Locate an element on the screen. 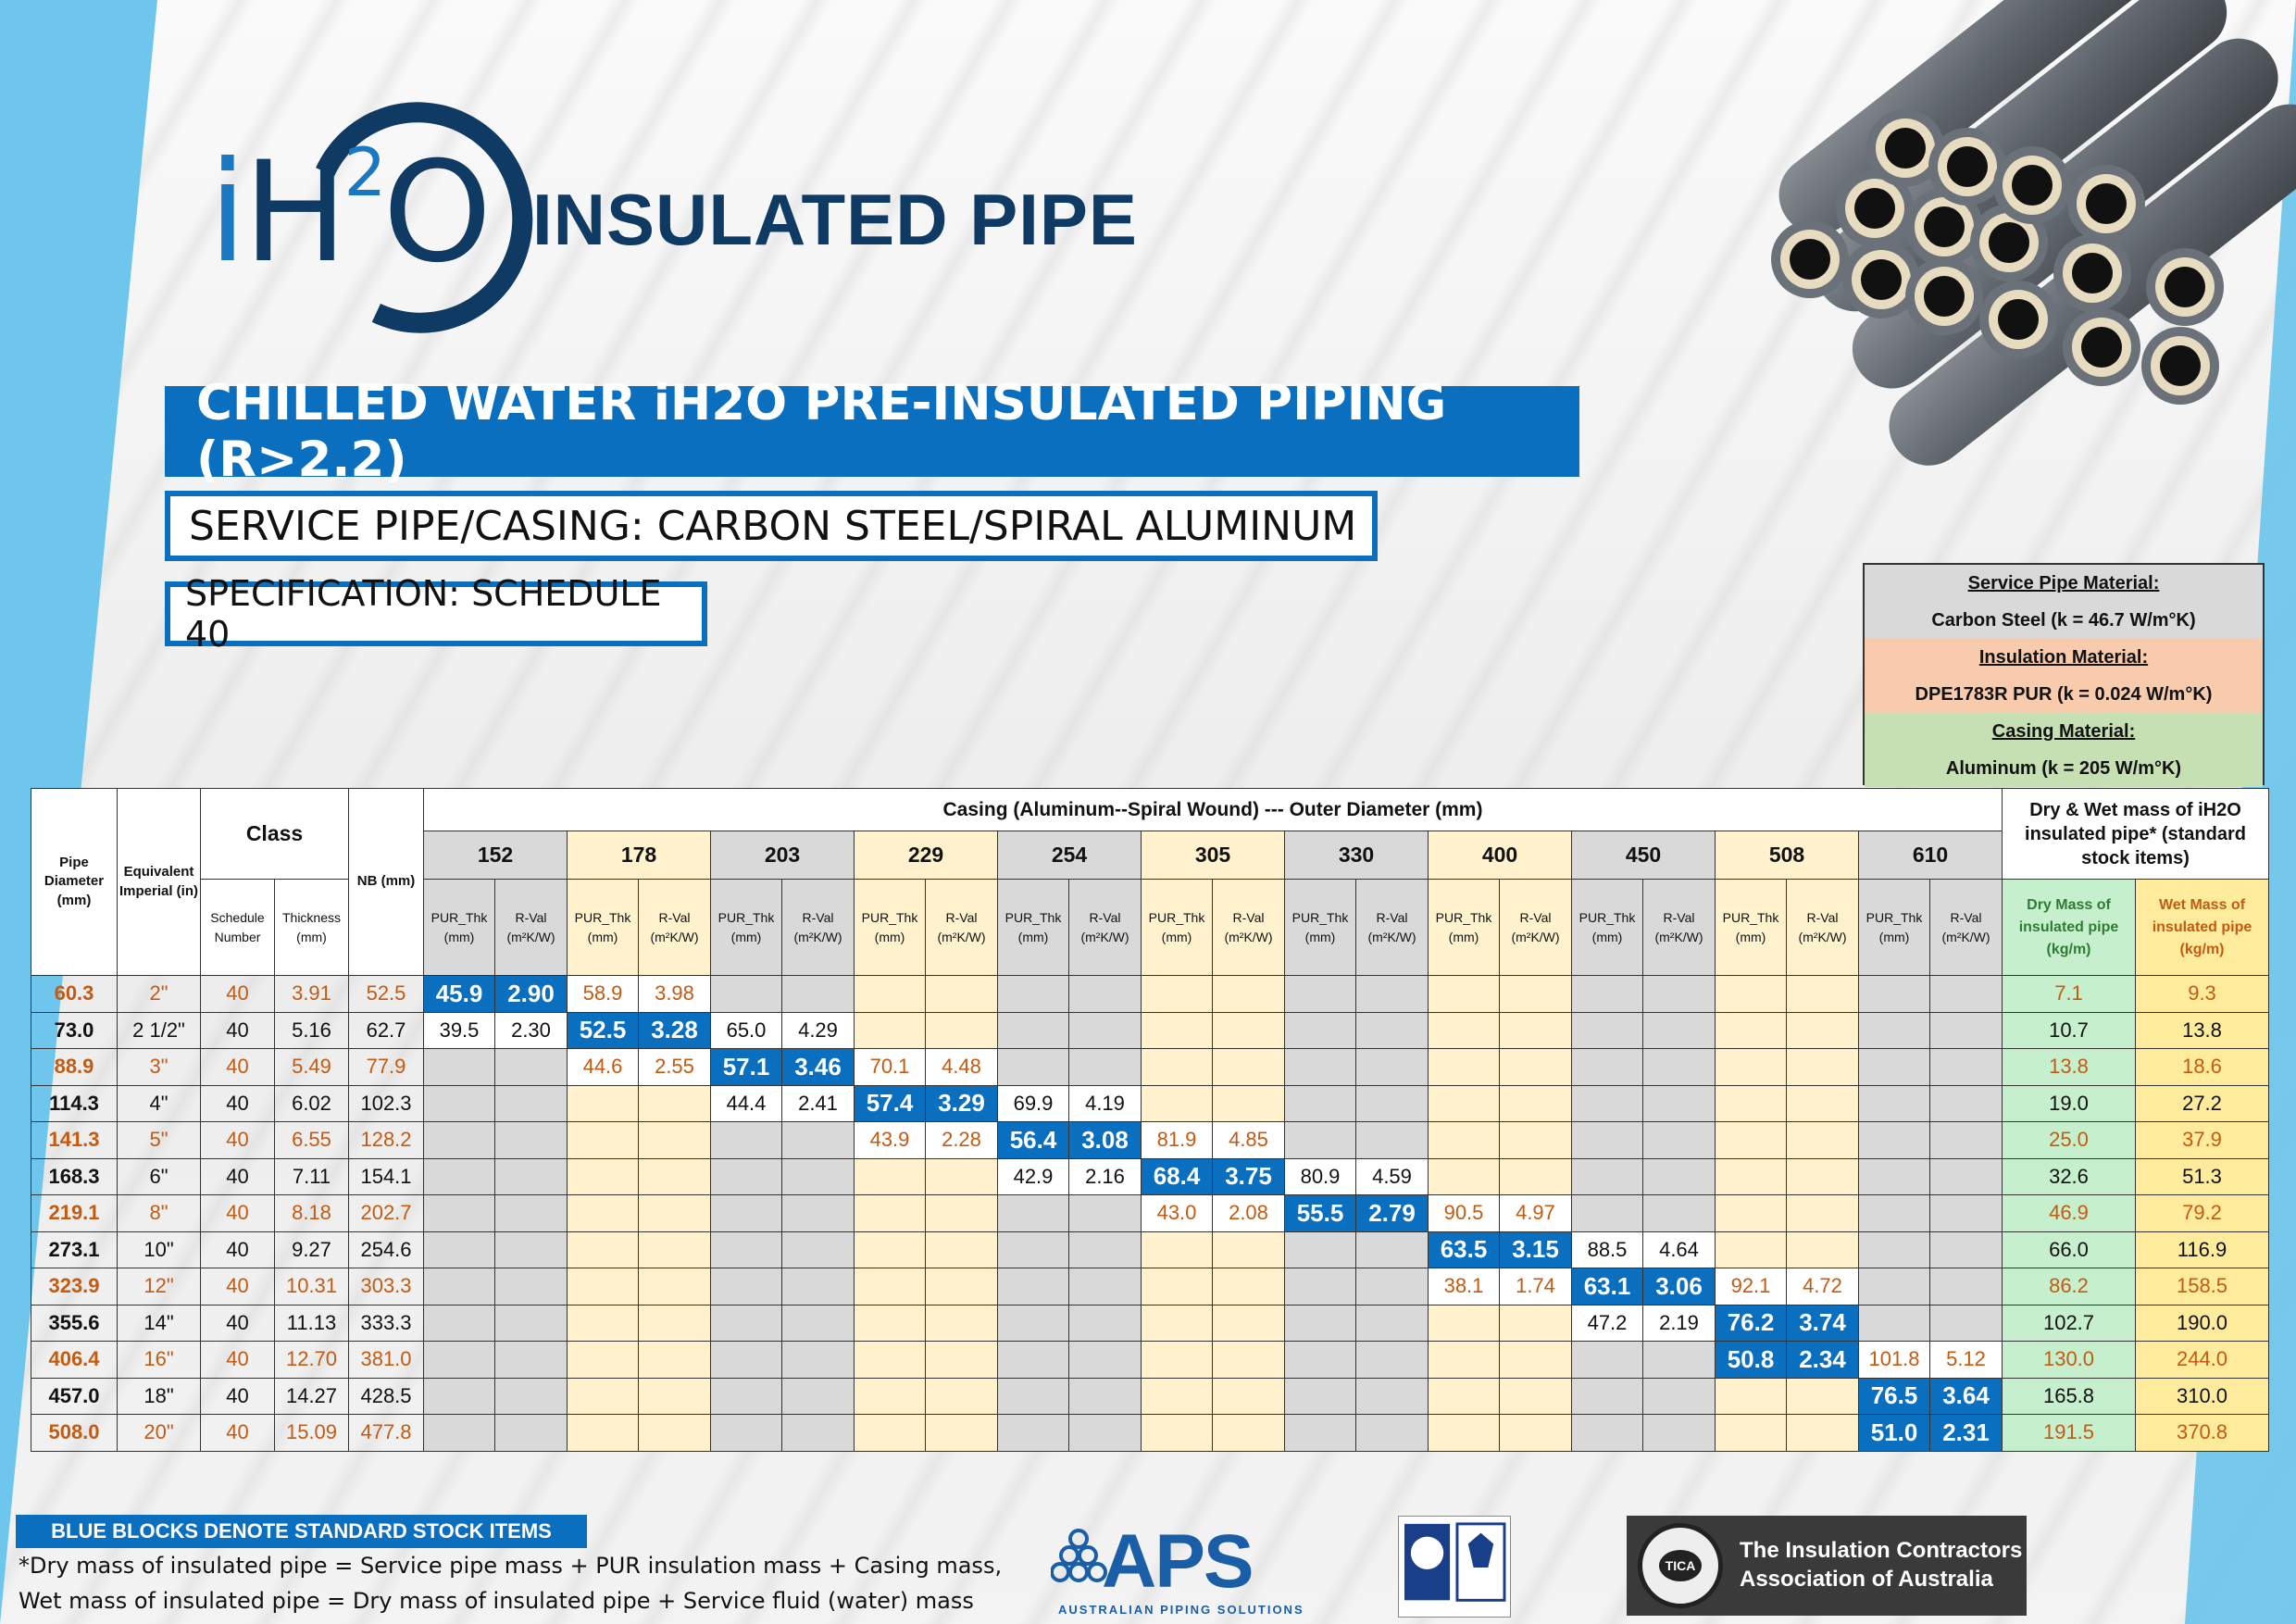 Image resolution: width=2296 pixels, height=1624 pixels. stock-r-value-cell: 3.29 is located at coordinates (961, 1103).